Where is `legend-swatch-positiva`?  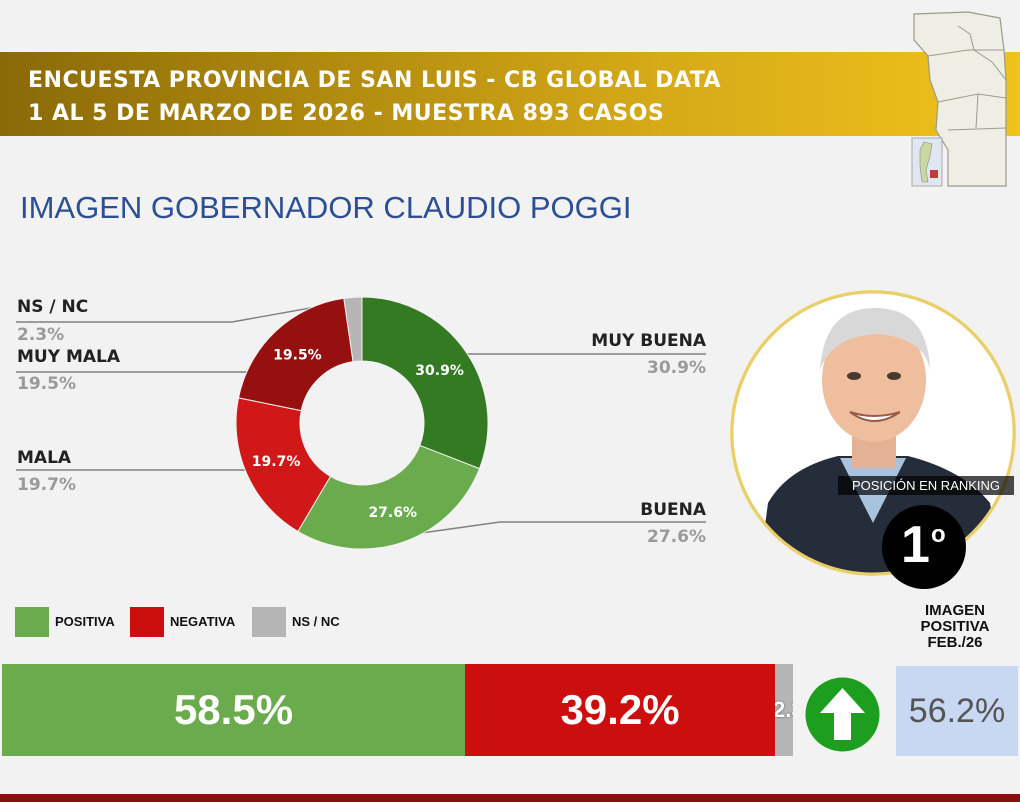
legend-swatch-positiva is located at coordinates (32, 622).